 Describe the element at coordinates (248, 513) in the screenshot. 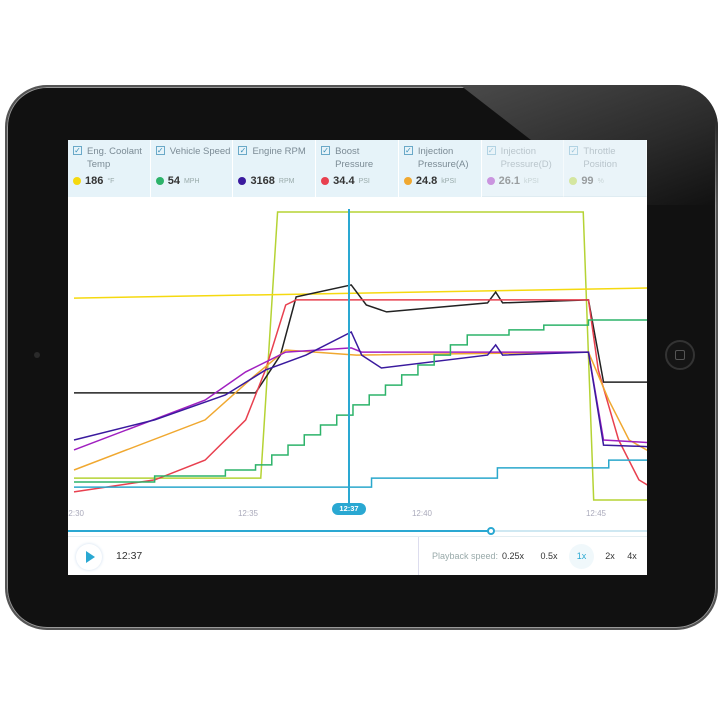

I see `x-tick-label: 12:35` at that location.